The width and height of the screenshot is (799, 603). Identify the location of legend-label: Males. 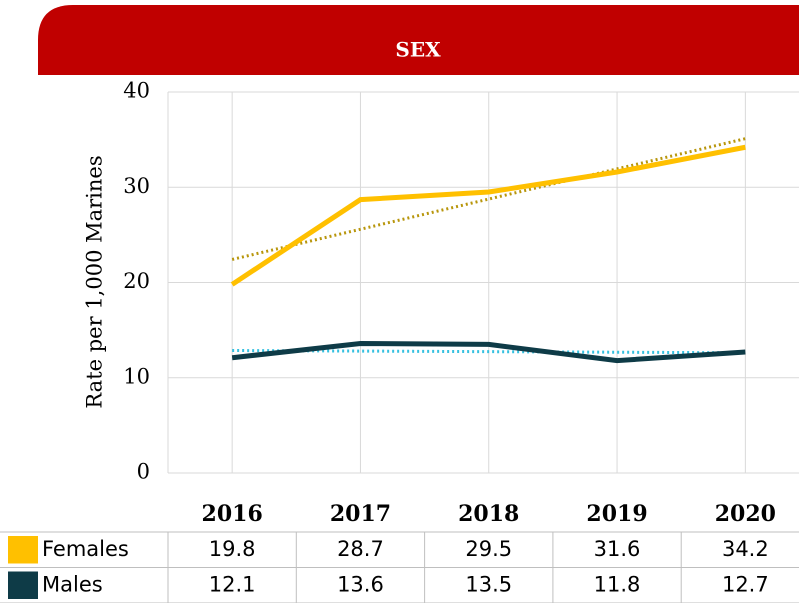
(72, 584).